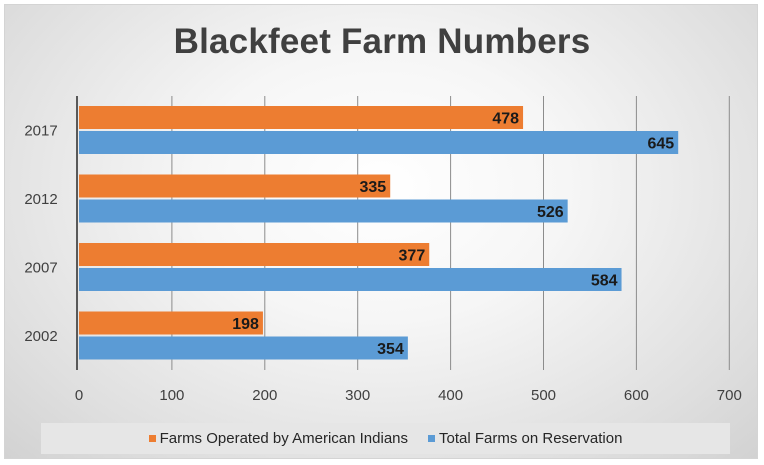 The height and width of the screenshot is (465, 764). What do you see at coordinates (284, 438) in the screenshot?
I see `legend-label-series-1: Farms Operated by American Indians` at bounding box center [284, 438].